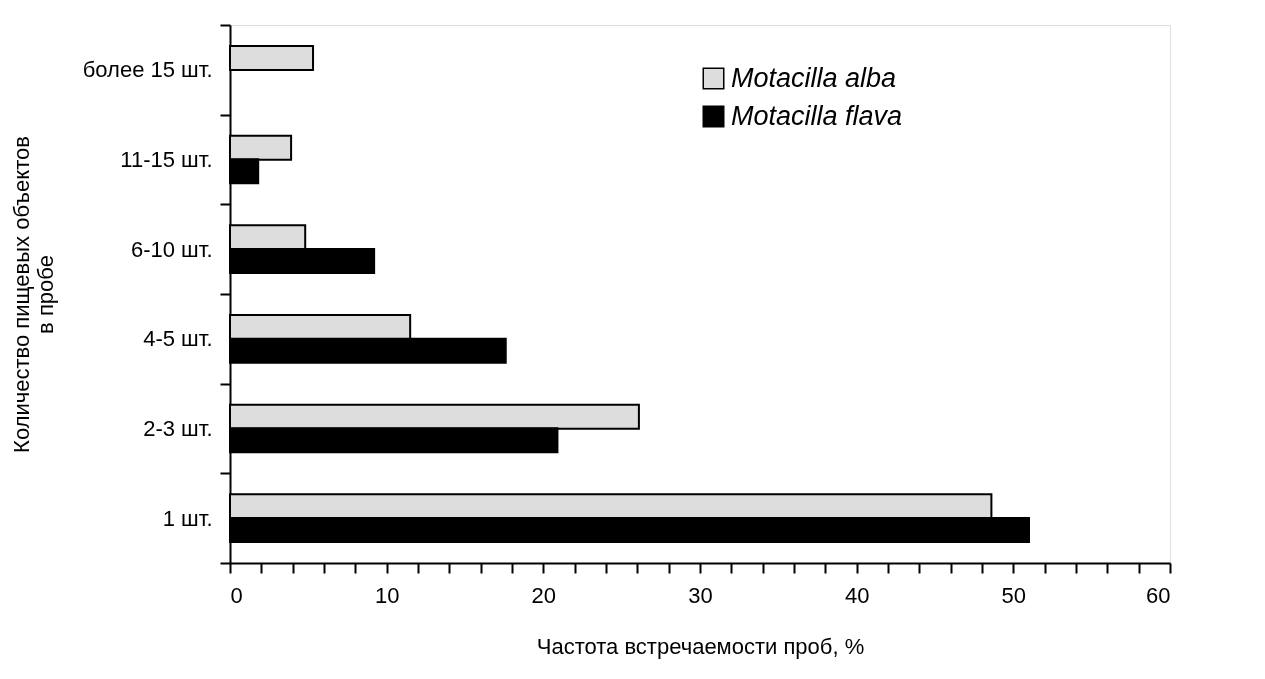 Image resolution: width=1265 pixels, height=679 pixels. Describe the element at coordinates (857, 595) in the screenshot. I see `x-tick-label: 40` at that location.